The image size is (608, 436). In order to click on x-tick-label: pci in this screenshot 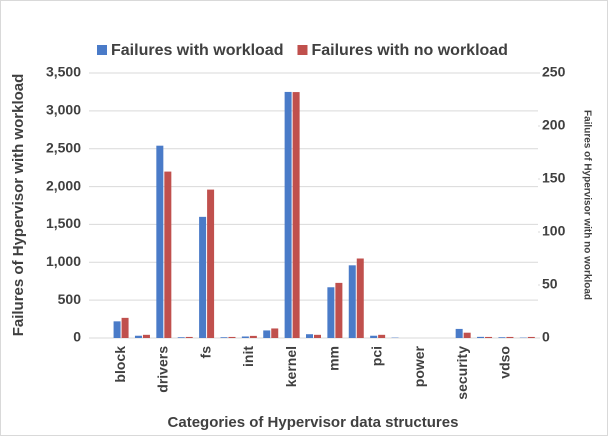, I will do `click(376, 356)`.